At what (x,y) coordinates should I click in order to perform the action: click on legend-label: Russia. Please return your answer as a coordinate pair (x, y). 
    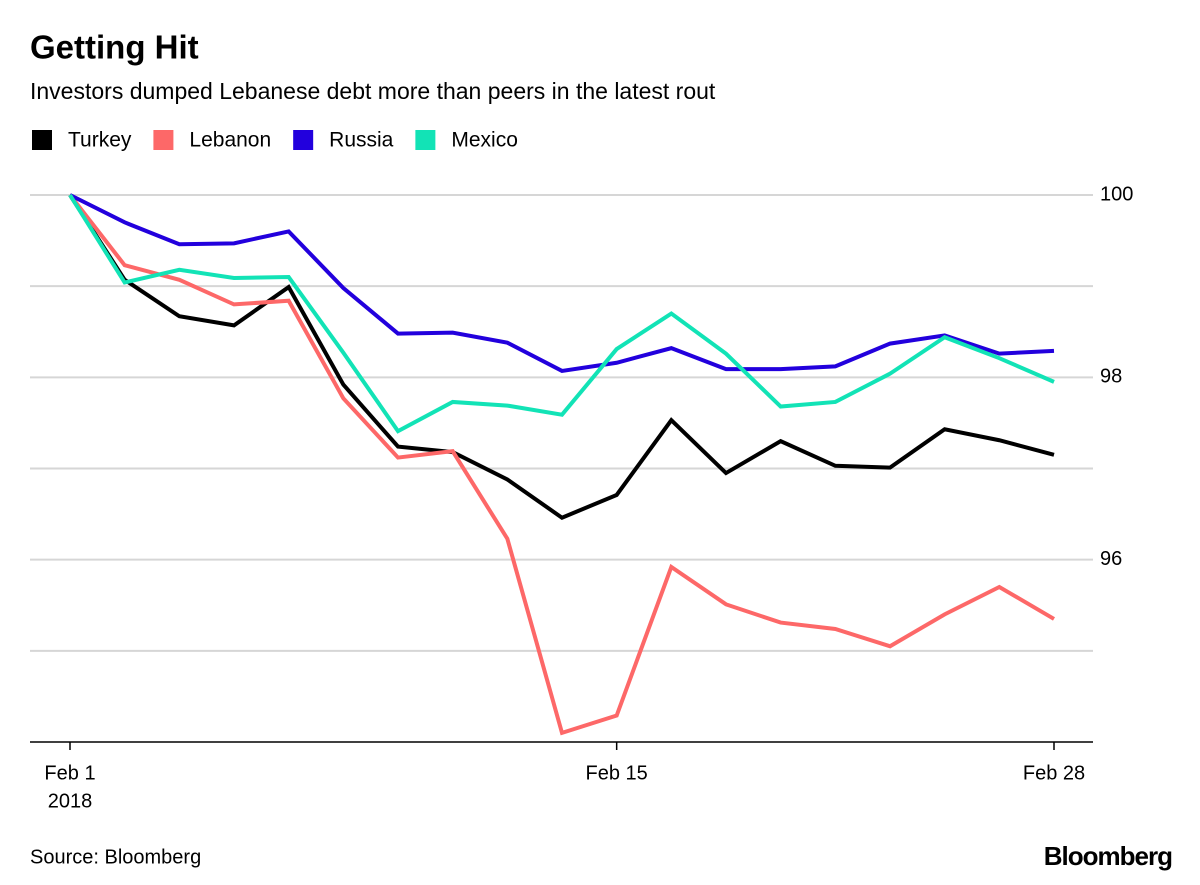
    Looking at the image, I should click on (361, 140).